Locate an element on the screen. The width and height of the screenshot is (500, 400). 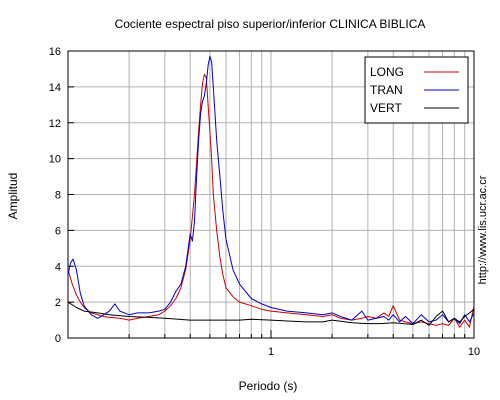
y-axis-label: Amplitud is located at coordinates (13, 196).